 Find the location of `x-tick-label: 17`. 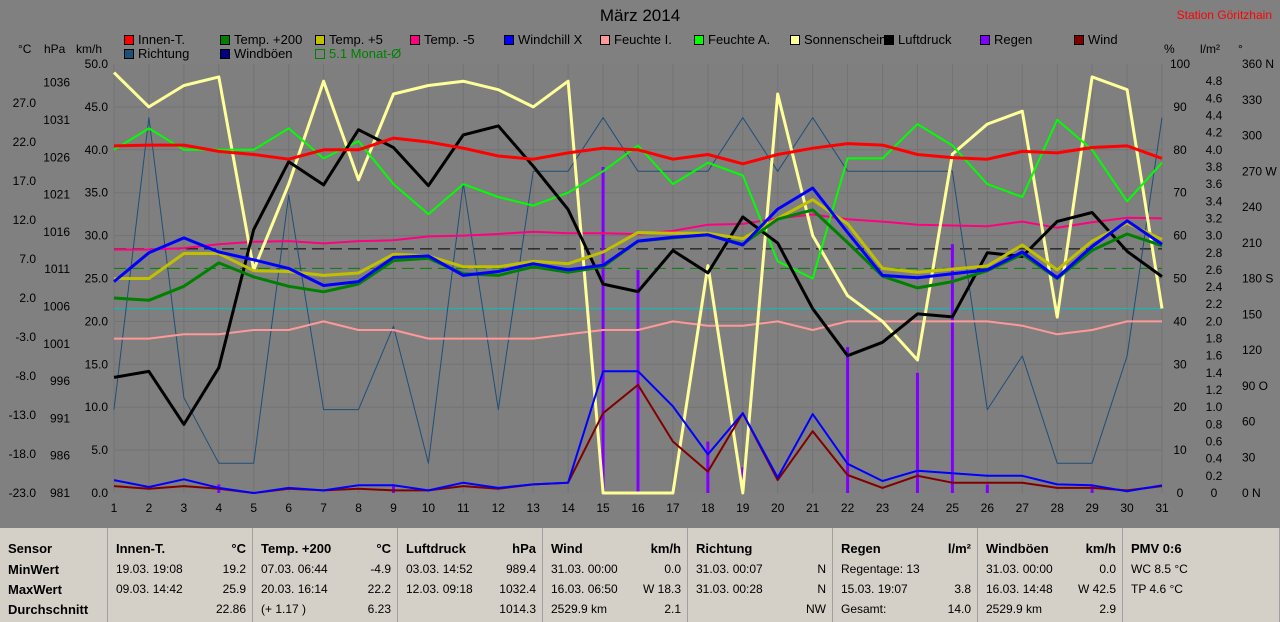

x-tick-label: 17 is located at coordinates (673, 508).